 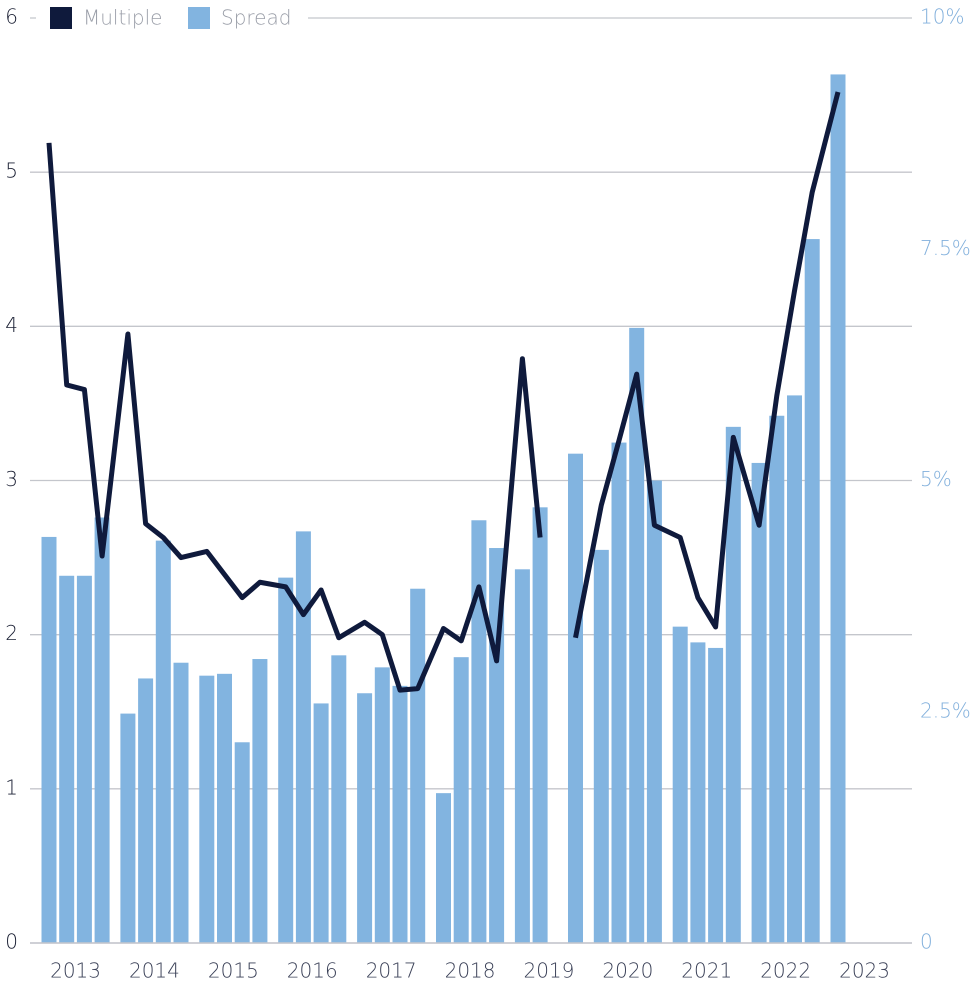 I want to click on x-tick-label: 2020, so click(x=627, y=971).